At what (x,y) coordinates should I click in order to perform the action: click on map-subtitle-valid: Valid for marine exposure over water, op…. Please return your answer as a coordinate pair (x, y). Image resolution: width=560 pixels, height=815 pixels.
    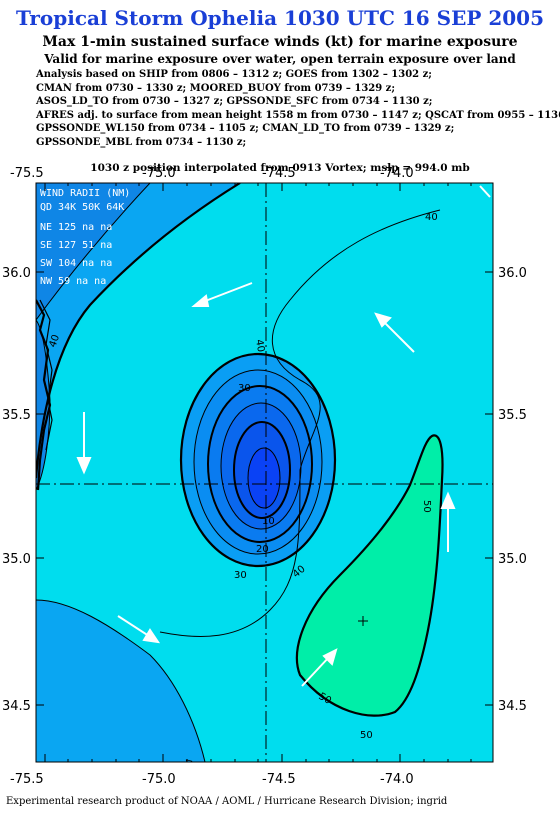
    Looking at the image, I should click on (280, 59).